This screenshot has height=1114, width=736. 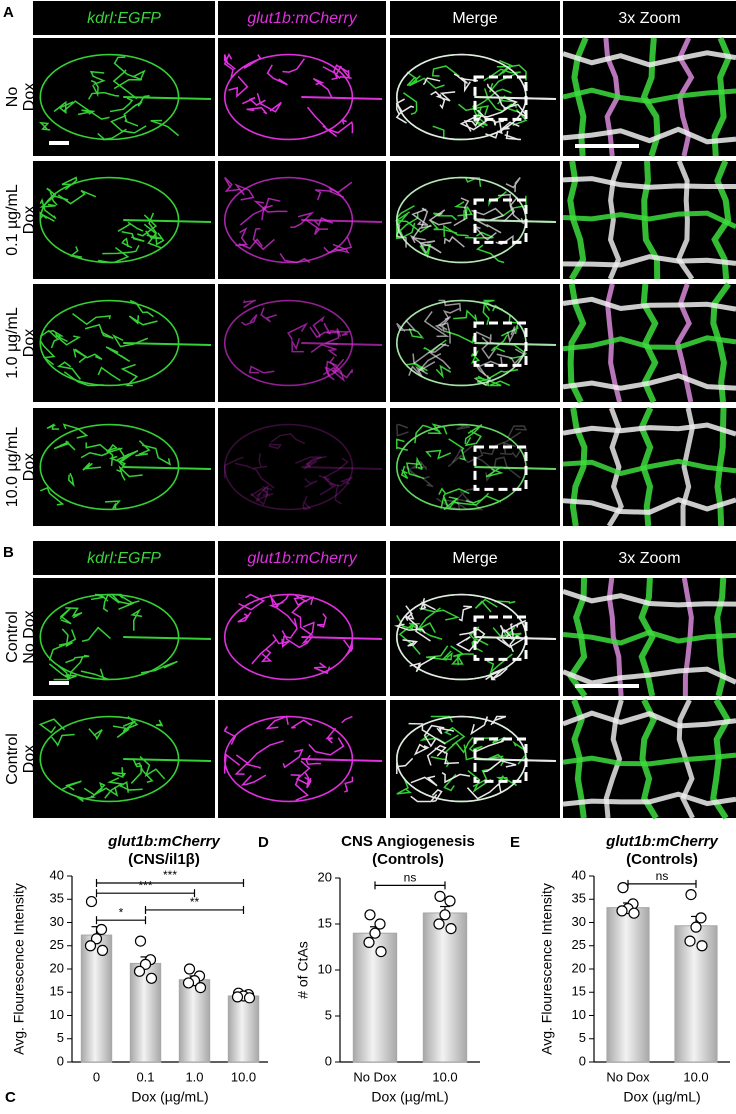 What do you see at coordinates (649, 18) in the screenshot?
I see `column-header: 3x Zoom` at bounding box center [649, 18].